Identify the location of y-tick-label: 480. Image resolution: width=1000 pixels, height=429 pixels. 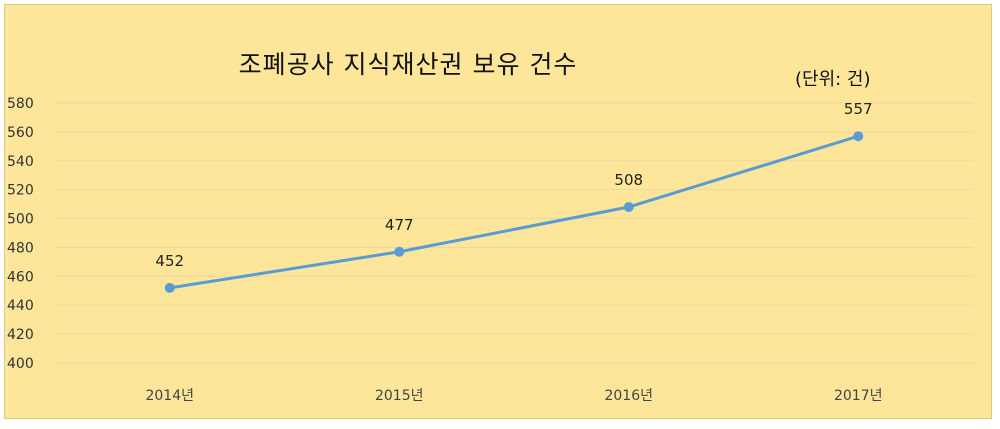
(20, 248).